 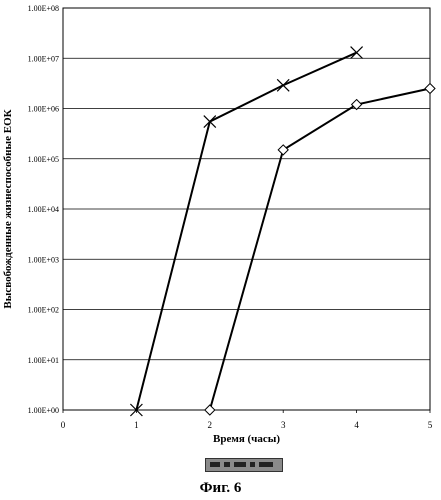 What do you see at coordinates (63, 425) in the screenshot?
I see `x-tick-label: 0` at bounding box center [63, 425].